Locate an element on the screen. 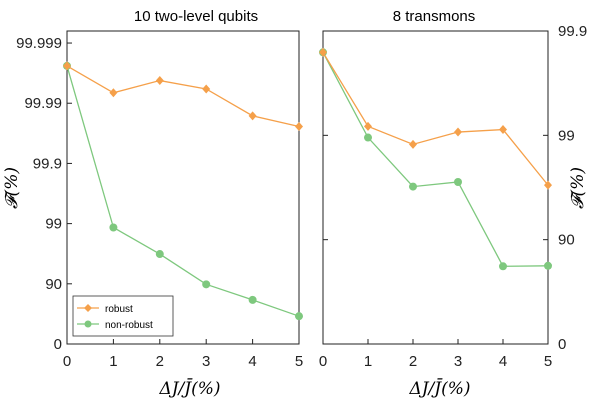 Image resolution: width=598 pixels, height=405 pixels. right-series-line-robust is located at coordinates (435, 118).